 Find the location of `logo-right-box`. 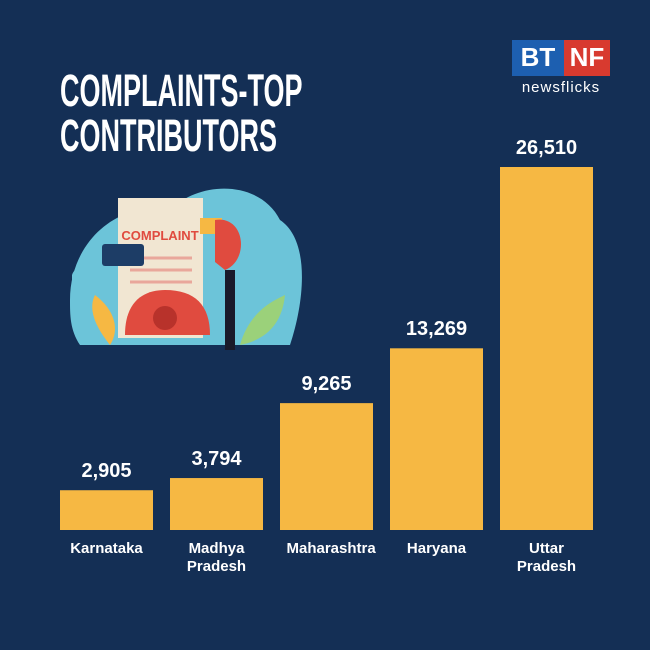

logo-right-box is located at coordinates (587, 58).